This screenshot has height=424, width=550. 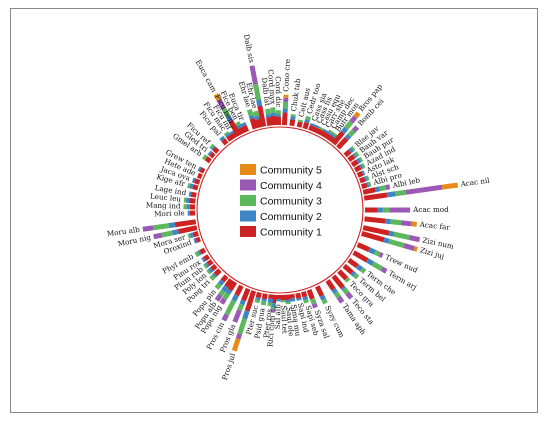 I want to click on category-label: Saul tet, so click(x=284, y=319).